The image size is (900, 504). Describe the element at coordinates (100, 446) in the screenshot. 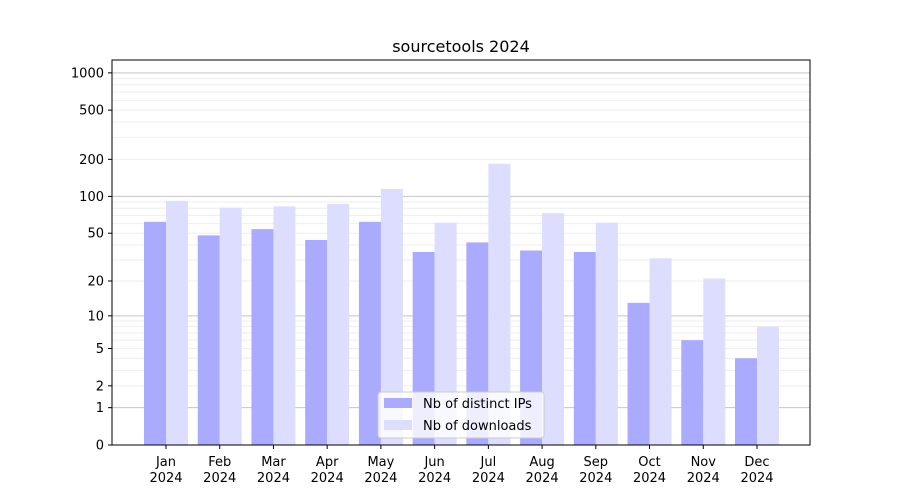

I see `y-tick-label: 0` at that location.